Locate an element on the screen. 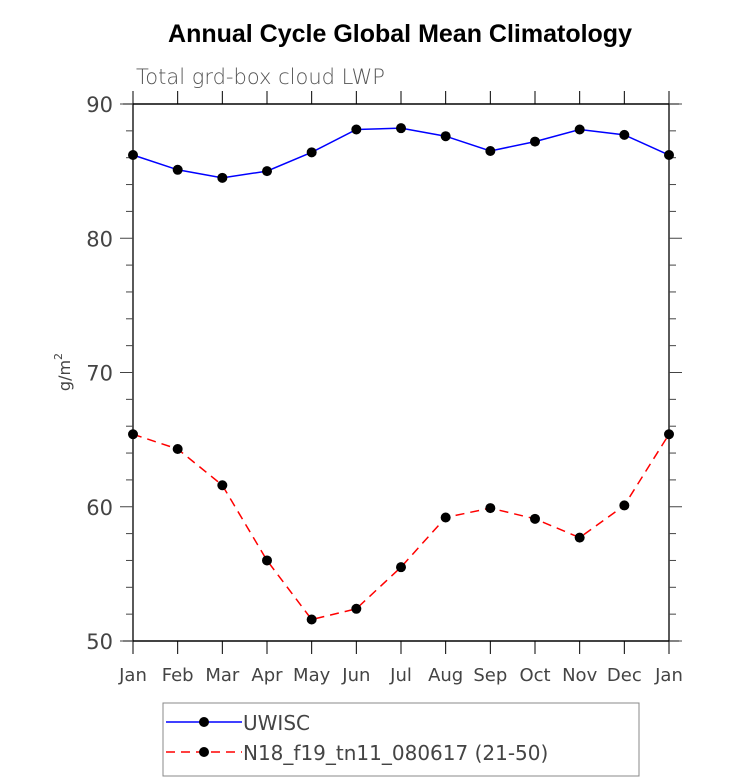 This screenshot has width=733, height=781. x-tick-label: Oct is located at coordinates (534, 675).